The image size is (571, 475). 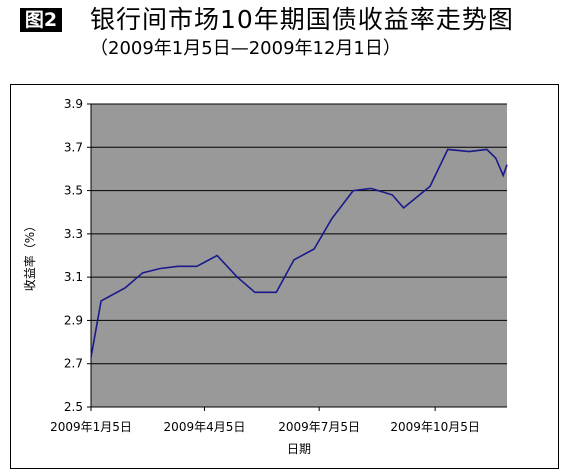 What do you see at coordinates (73, 320) in the screenshot?
I see `y-tick-label: 2.9` at bounding box center [73, 320].